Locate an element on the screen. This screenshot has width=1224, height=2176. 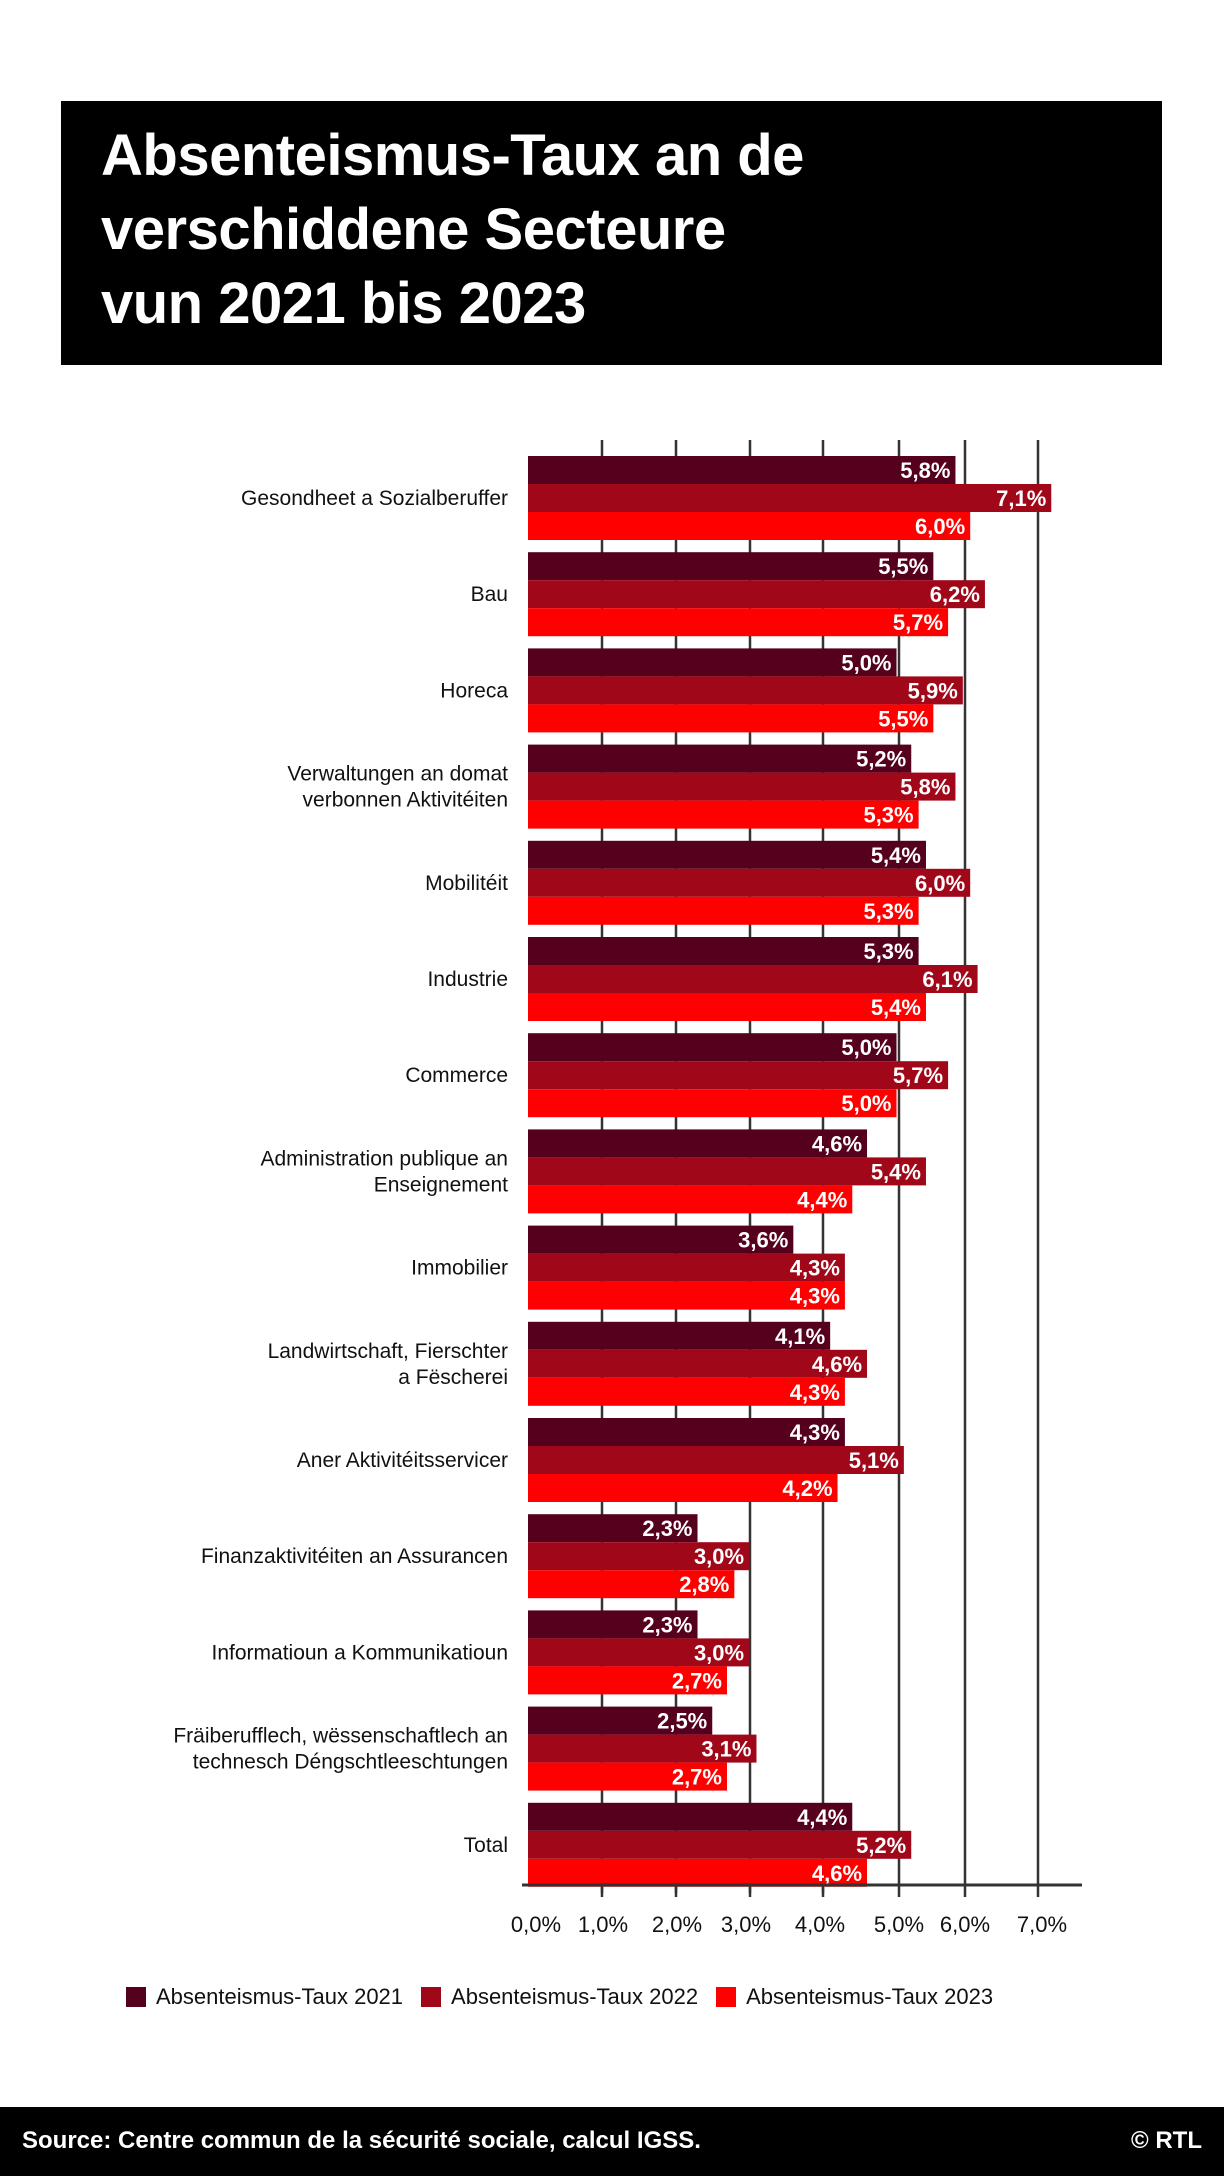
category-label: Informatioun a Kommunikatioun is located at coordinates (360, 1652).